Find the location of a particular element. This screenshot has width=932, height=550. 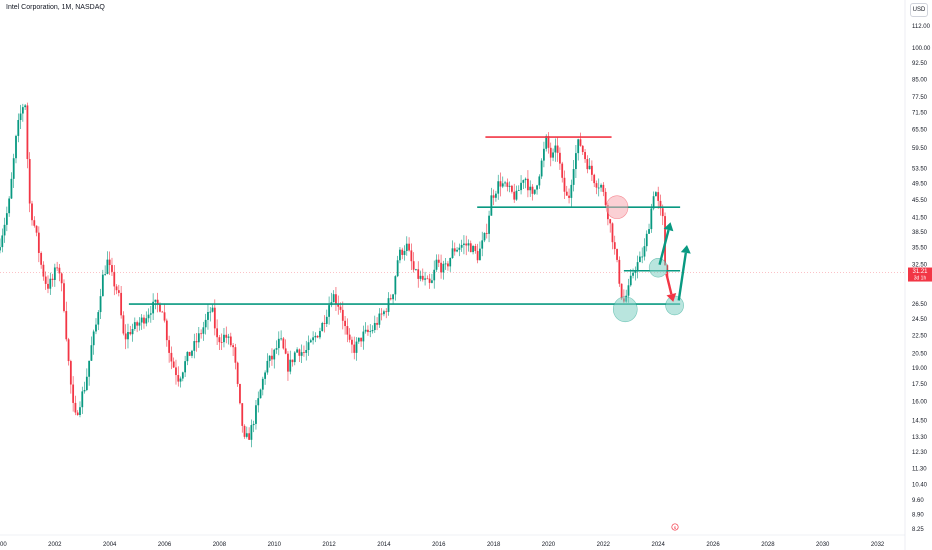

time-tick-label: 2020 is located at coordinates (549, 545).